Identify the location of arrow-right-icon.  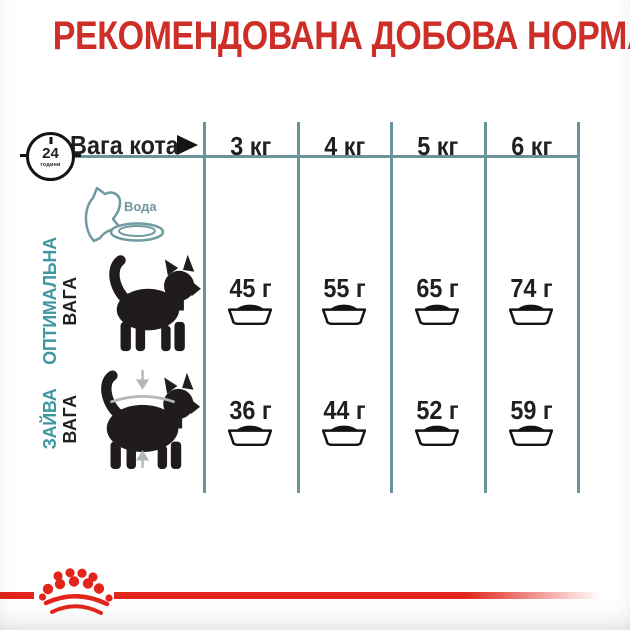
(187, 145).